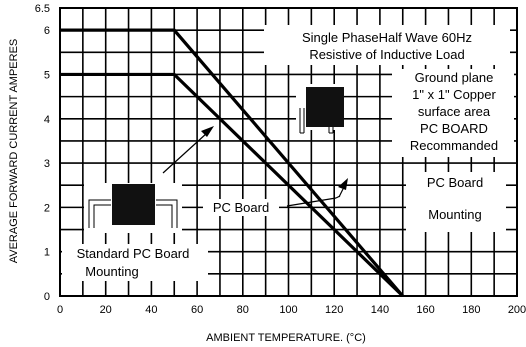  What do you see at coordinates (454, 145) in the screenshot?
I see `ground-plane-line5: Recommanded` at bounding box center [454, 145].